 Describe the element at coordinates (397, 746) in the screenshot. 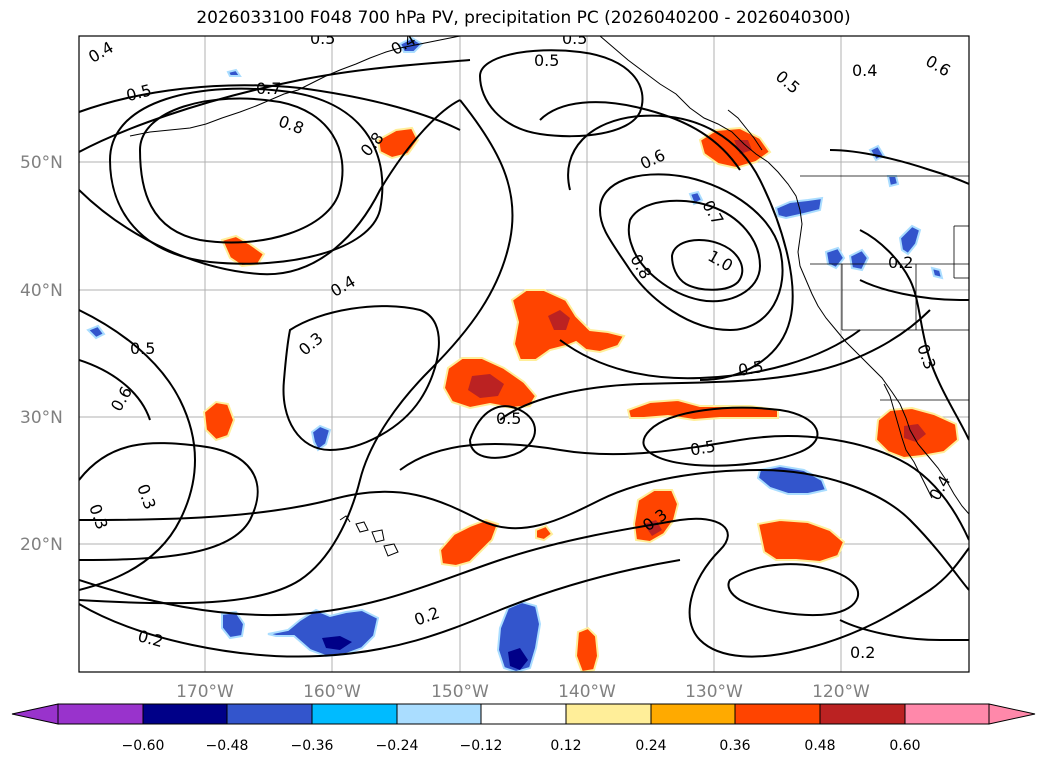

I see `colorbar-tick-label: −0.24` at that location.